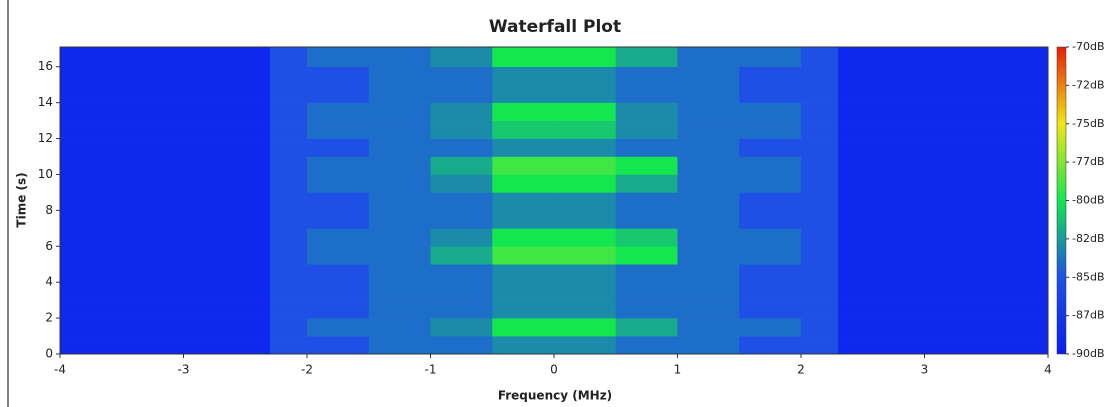 The image size is (1113, 407). What do you see at coordinates (555, 27) in the screenshot?
I see `chart-title: Waterfall Plot` at bounding box center [555, 27].